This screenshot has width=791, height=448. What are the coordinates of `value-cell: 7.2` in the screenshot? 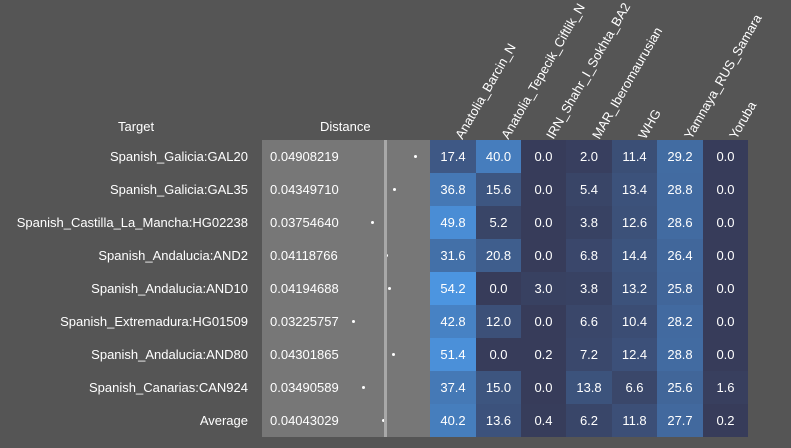 It's located at (589, 354).